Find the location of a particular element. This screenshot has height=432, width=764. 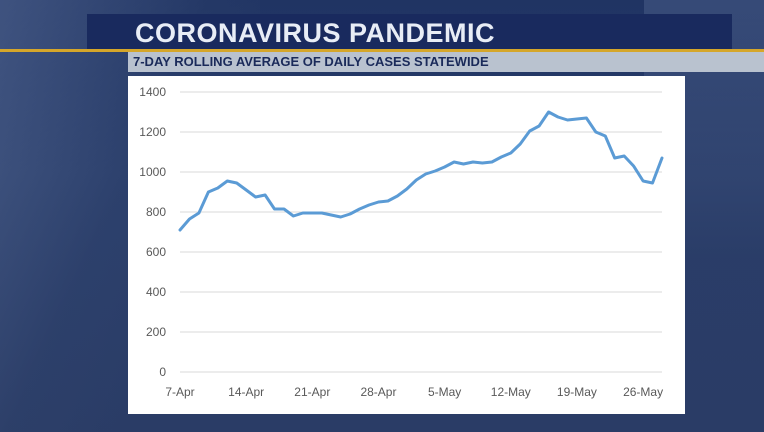

y-tick-label: 0 is located at coordinates (162, 372).